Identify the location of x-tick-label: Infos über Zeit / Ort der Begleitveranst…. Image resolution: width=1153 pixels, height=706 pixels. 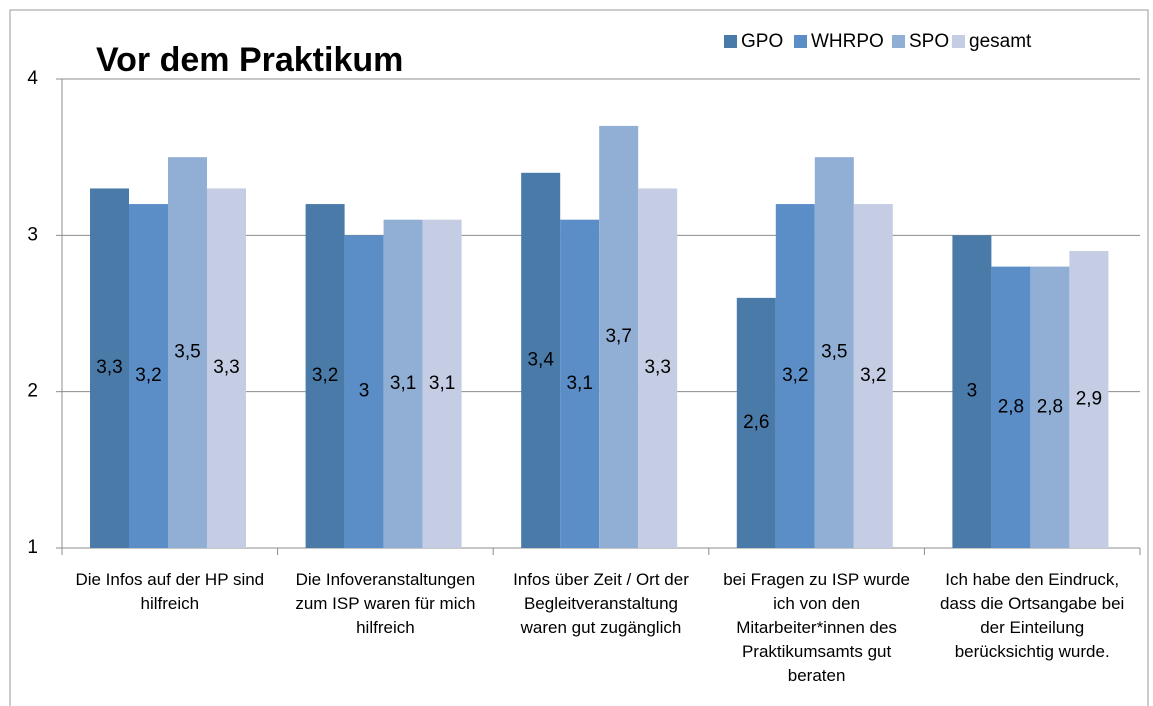
(601, 603).